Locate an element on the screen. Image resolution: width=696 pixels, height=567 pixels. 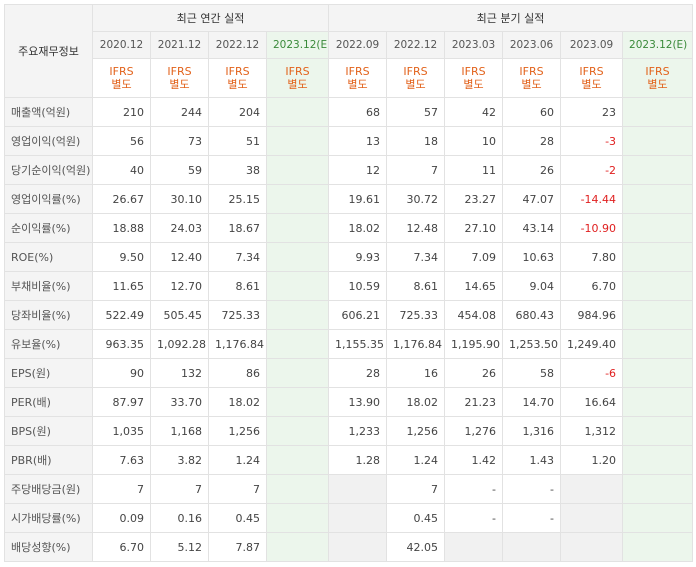
table-cell: 73 is located at coordinates (179, 141).